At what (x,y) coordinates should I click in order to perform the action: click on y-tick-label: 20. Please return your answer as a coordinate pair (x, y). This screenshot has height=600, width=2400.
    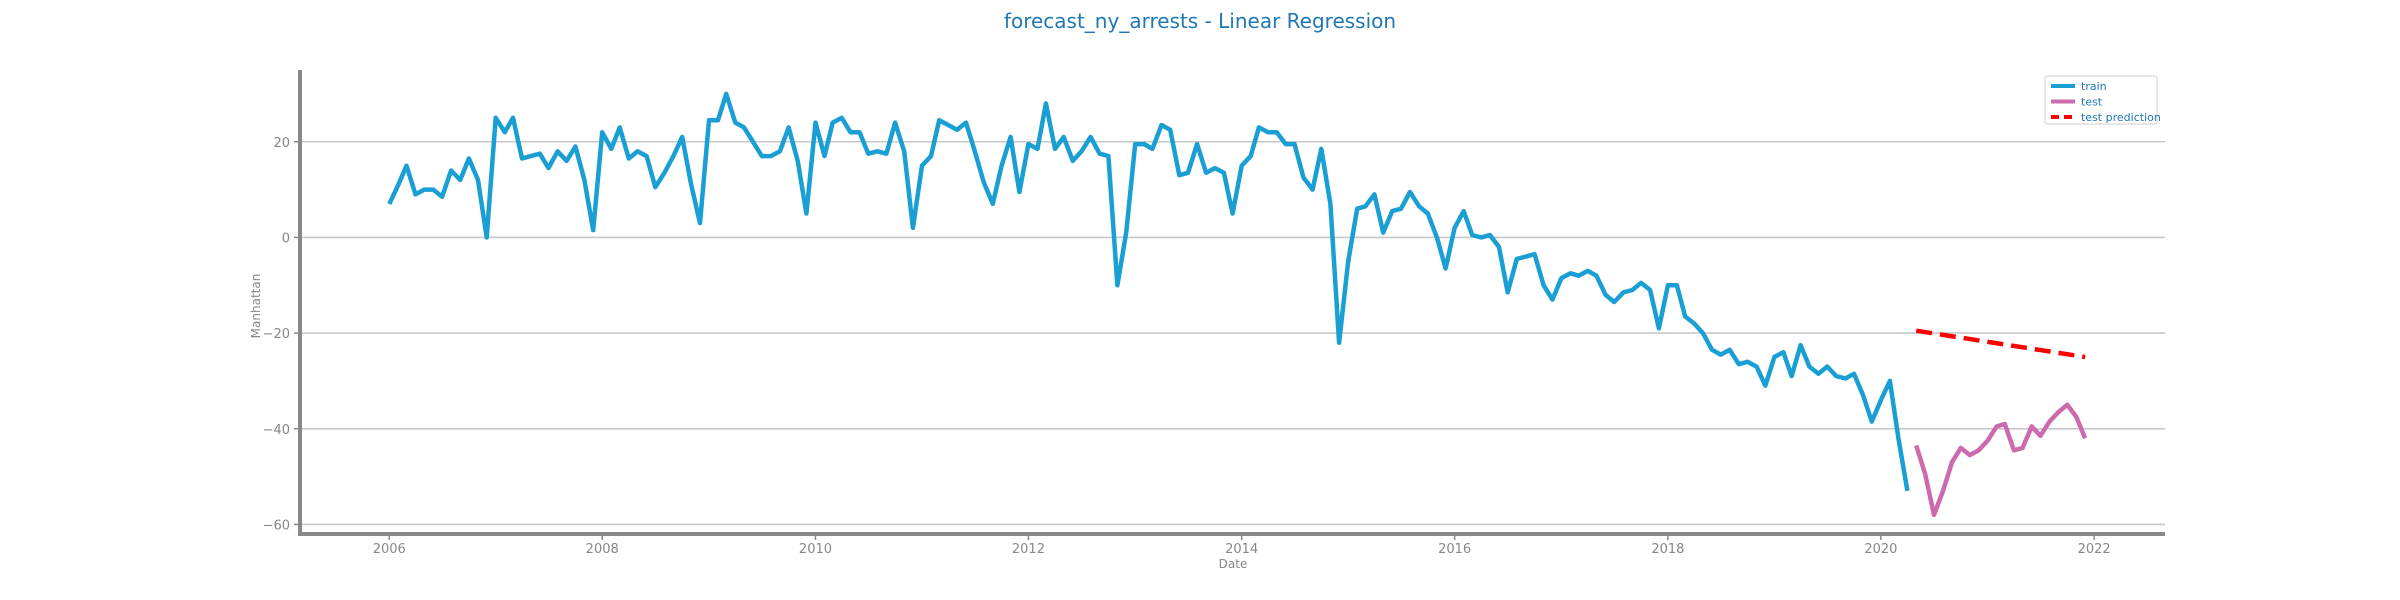
    Looking at the image, I should click on (281, 143).